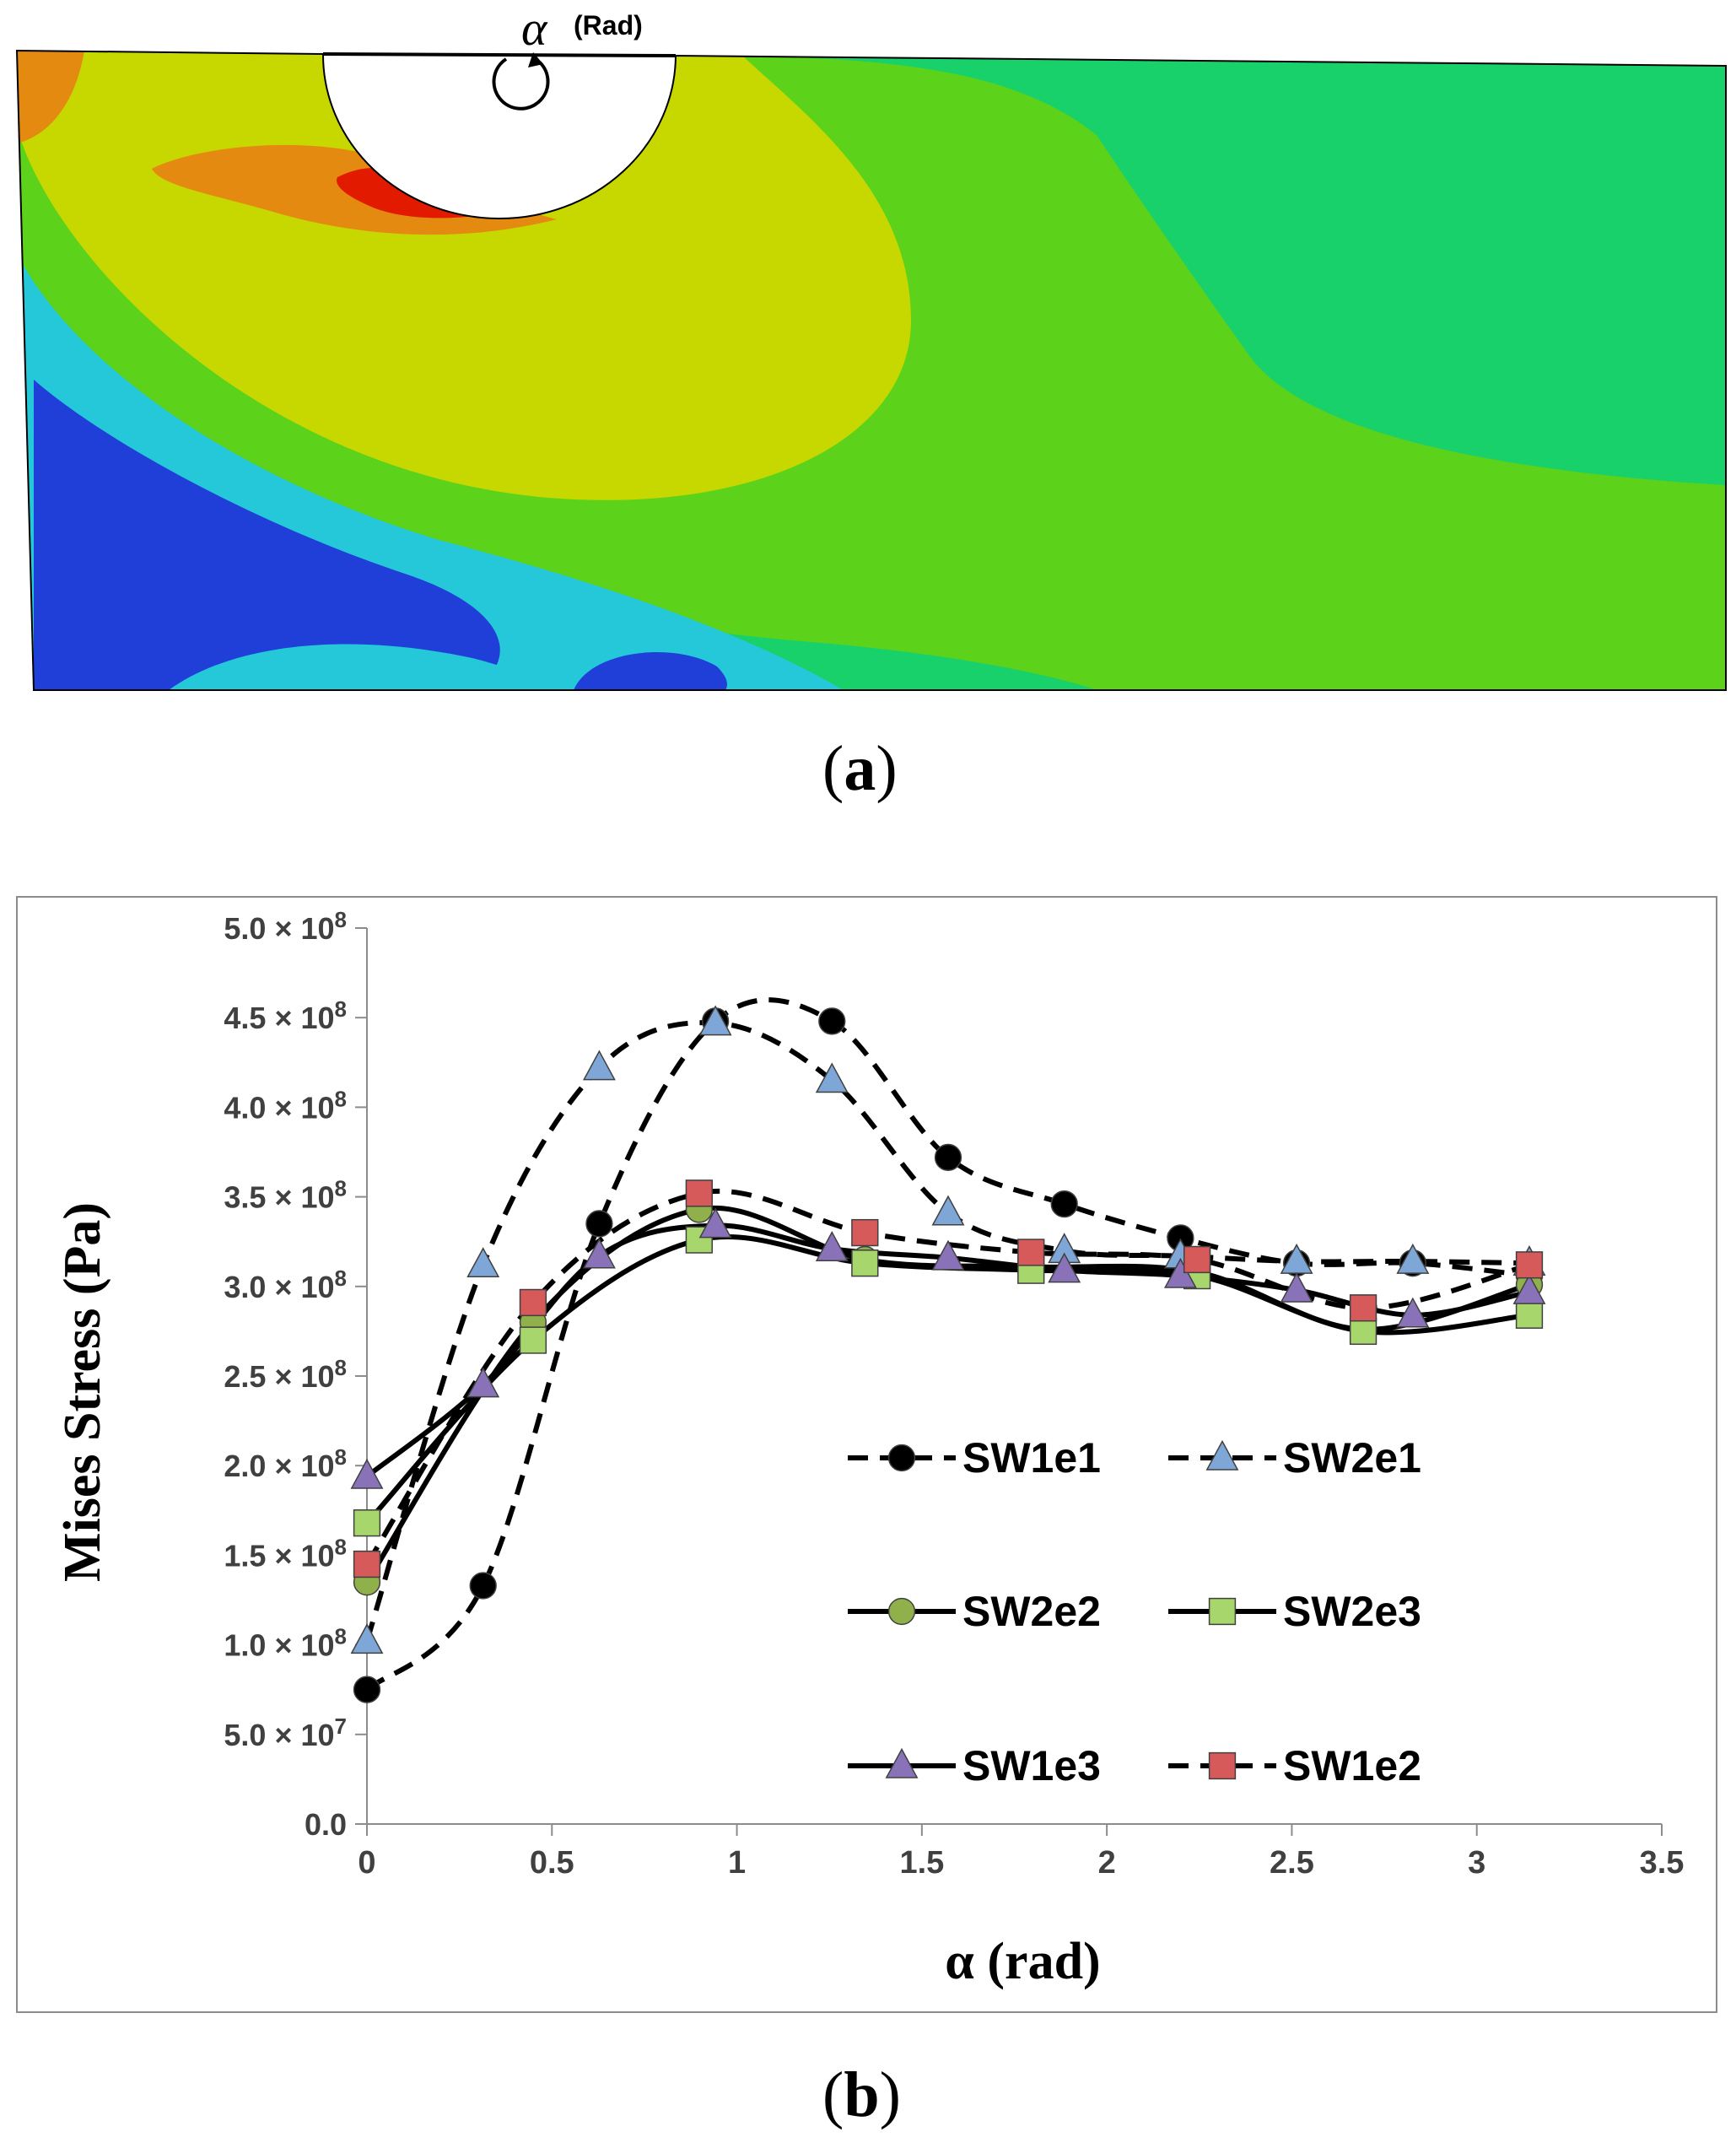 Image resolution: width=1736 pixels, height=2148 pixels. What do you see at coordinates (521, 84) in the screenshot?
I see `rotation-arrow-icon` at bounding box center [521, 84].